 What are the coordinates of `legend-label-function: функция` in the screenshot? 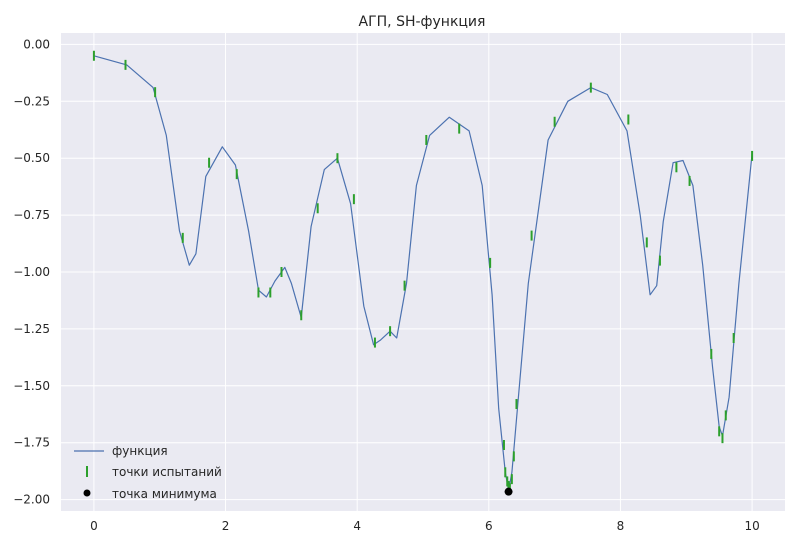 It's located at (140, 451).